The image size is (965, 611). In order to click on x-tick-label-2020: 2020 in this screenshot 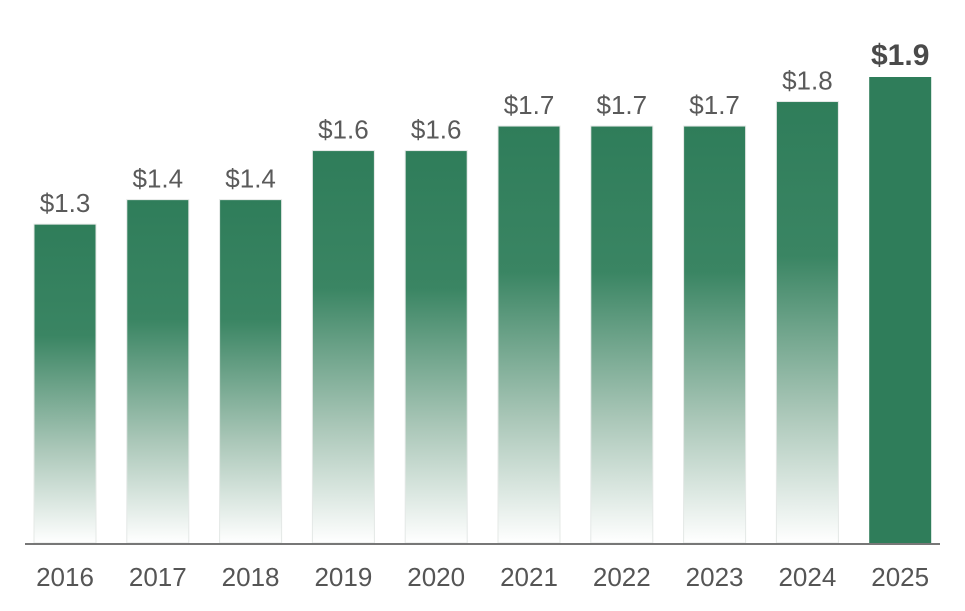, I will do `click(436, 577)`.